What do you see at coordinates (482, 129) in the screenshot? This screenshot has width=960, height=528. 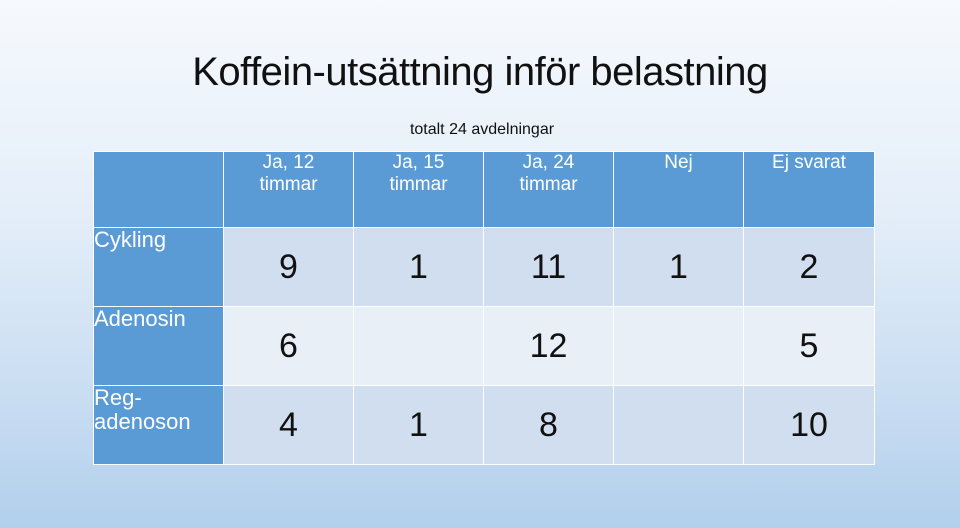 I see `table-caption: totalt 24 avdelningar` at bounding box center [482, 129].